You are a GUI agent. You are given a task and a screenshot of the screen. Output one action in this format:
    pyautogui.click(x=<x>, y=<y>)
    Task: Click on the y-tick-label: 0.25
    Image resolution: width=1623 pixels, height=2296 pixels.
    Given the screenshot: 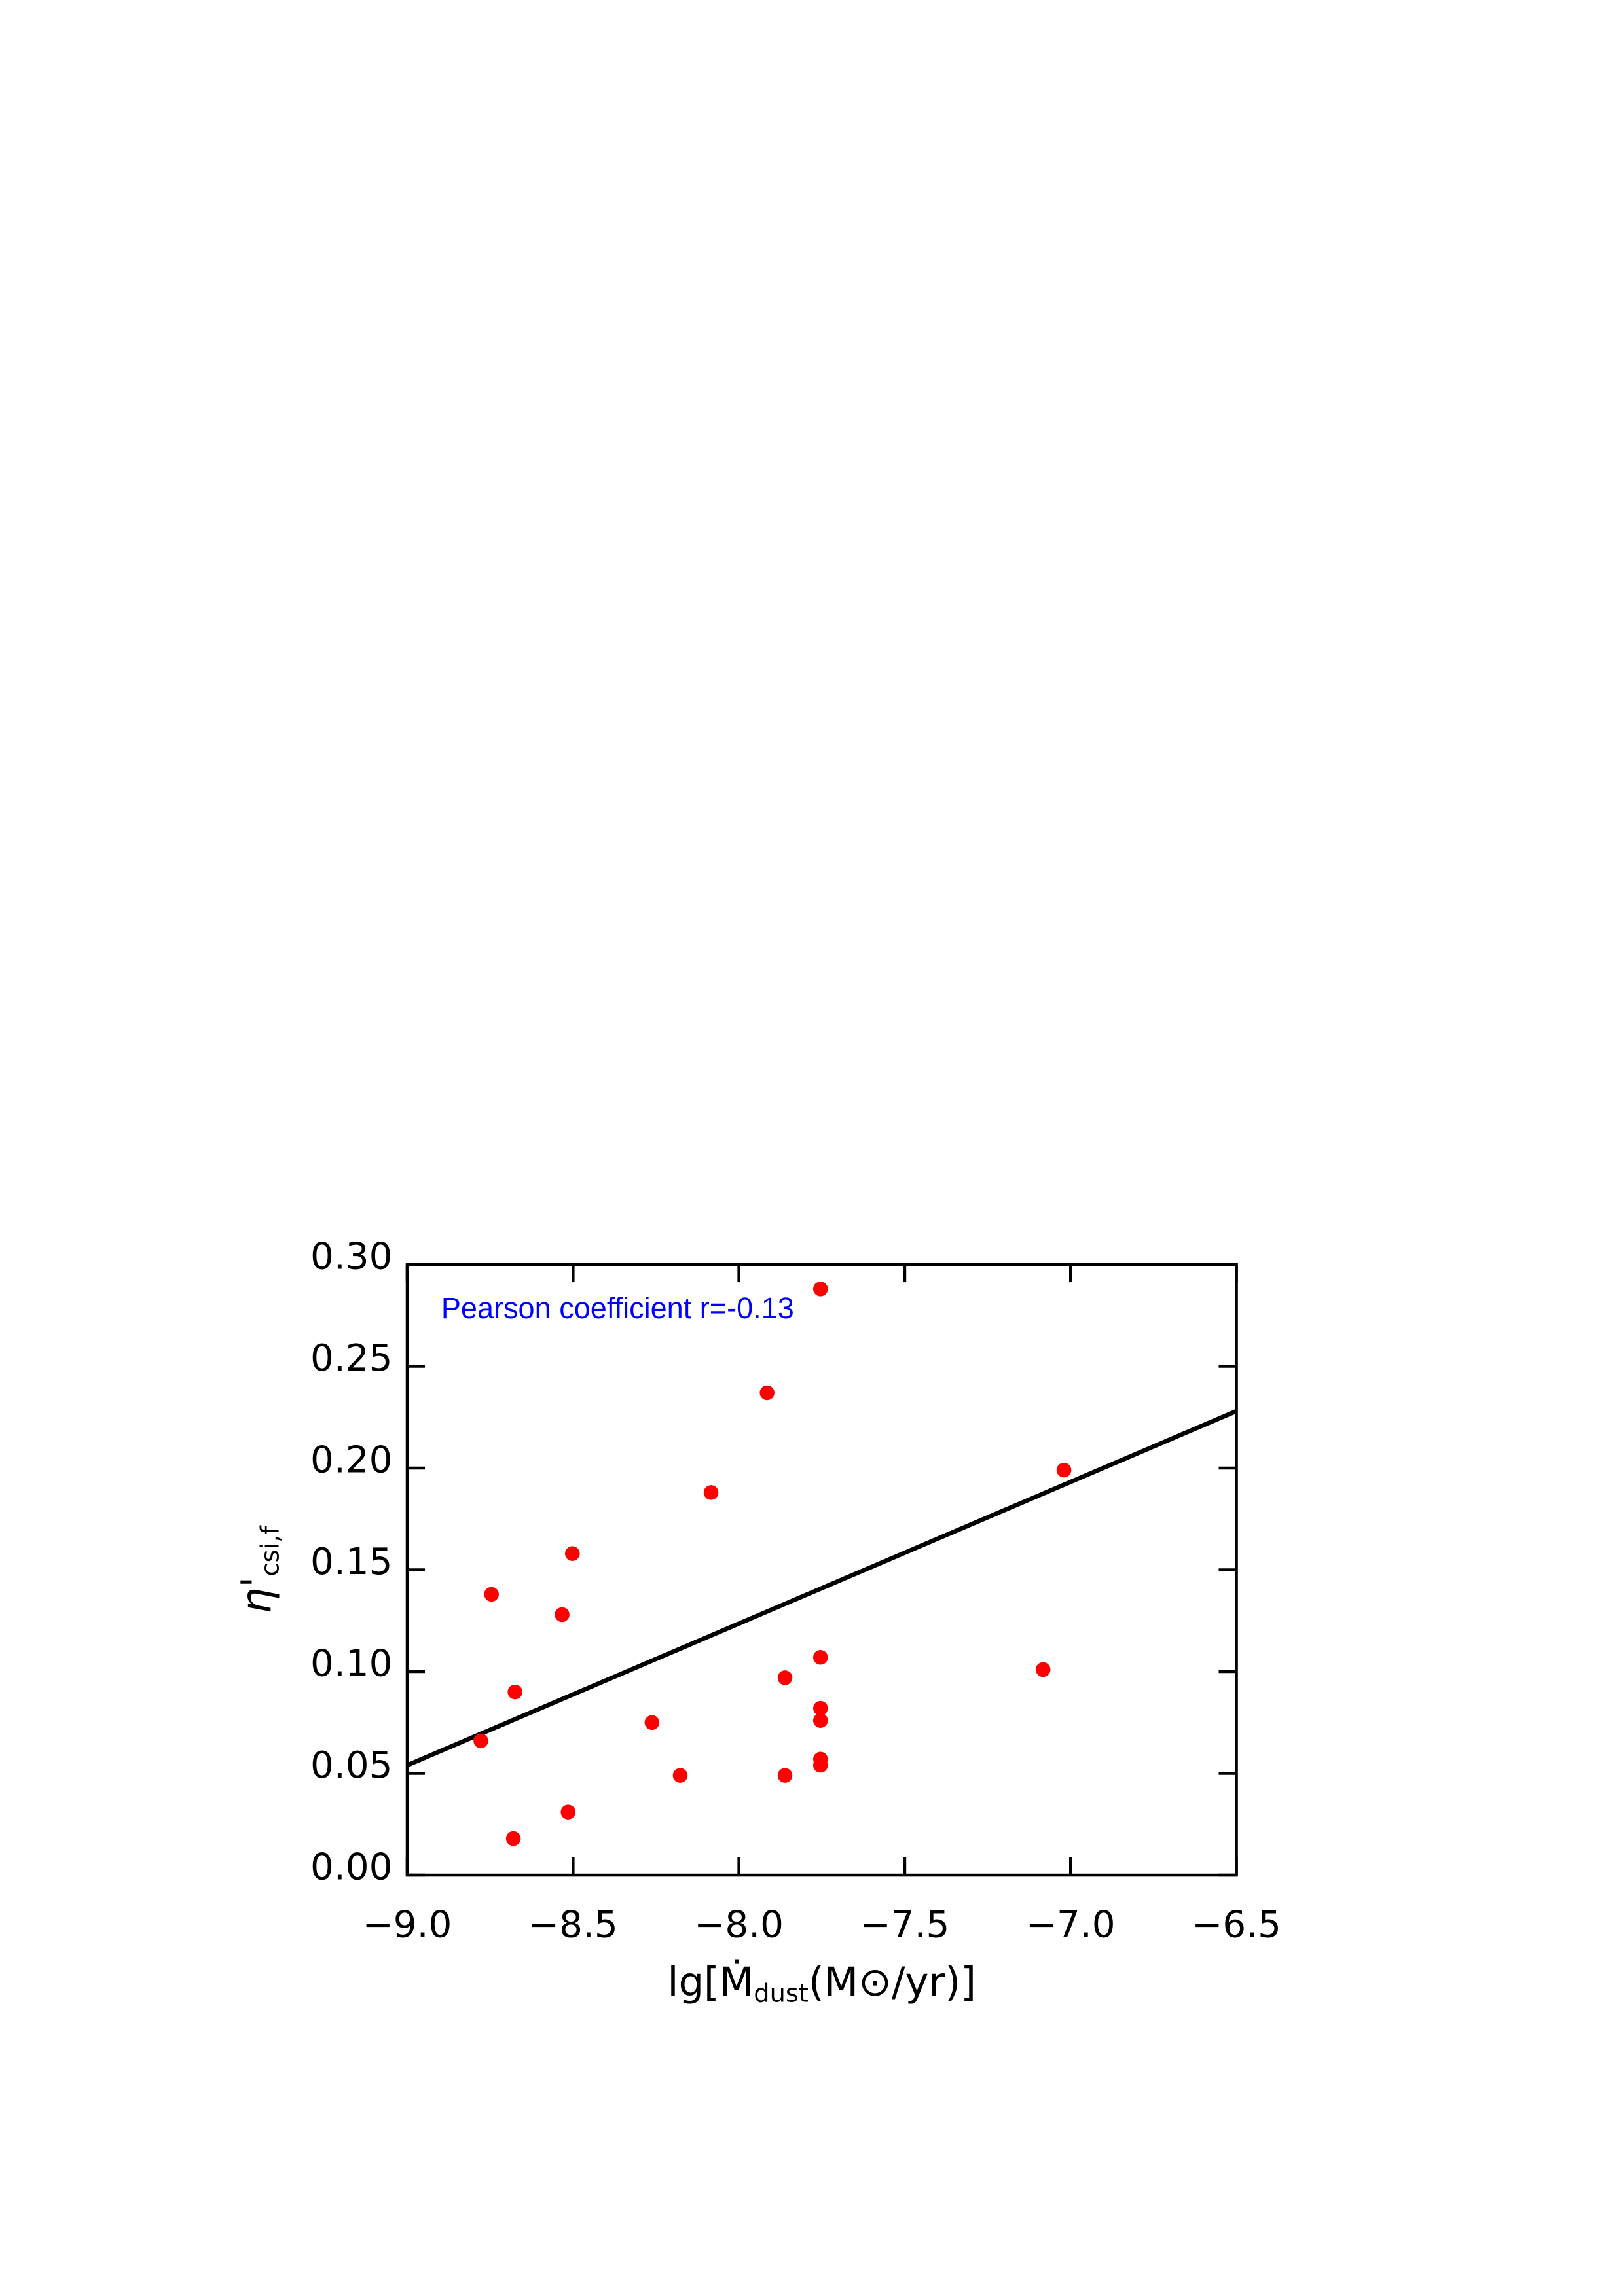 What is the action you would take?
    pyautogui.click(x=351, y=1359)
    